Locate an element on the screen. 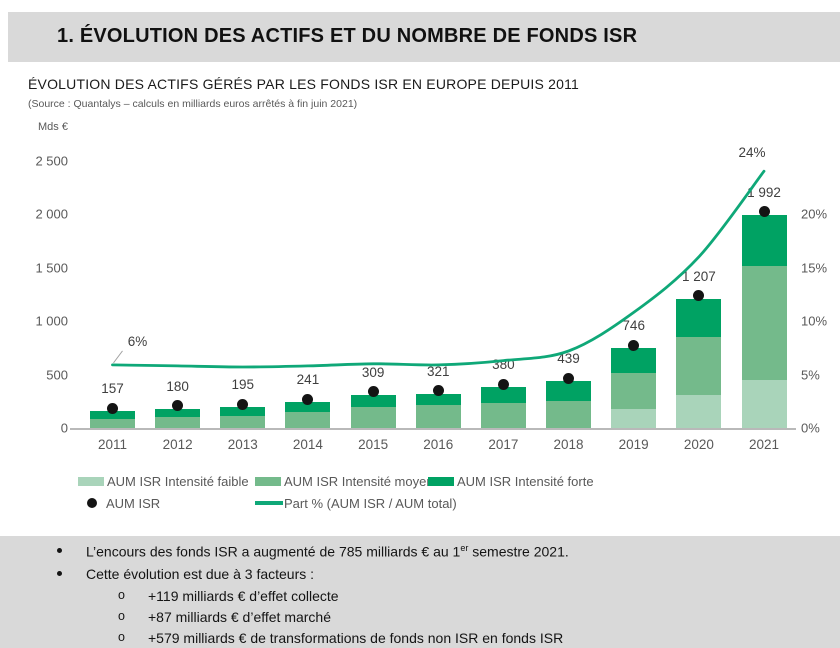 This screenshot has height=648, width=840. y-axis-tick-label: 1 000 is located at coordinates (51, 321).